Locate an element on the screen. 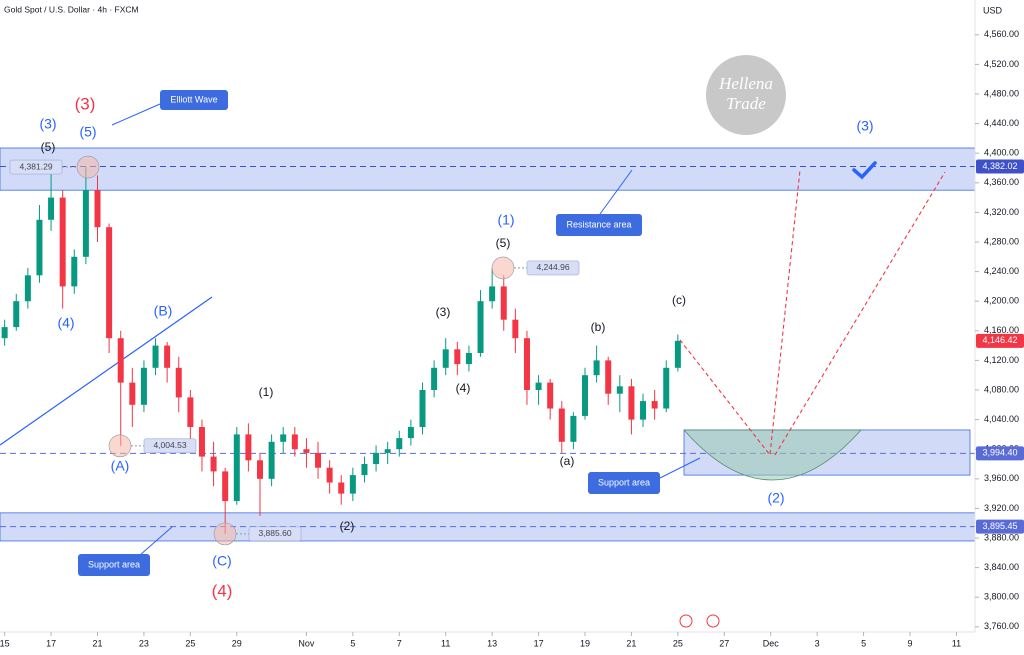  point-label: 4,004.53 is located at coordinates (169, 445).